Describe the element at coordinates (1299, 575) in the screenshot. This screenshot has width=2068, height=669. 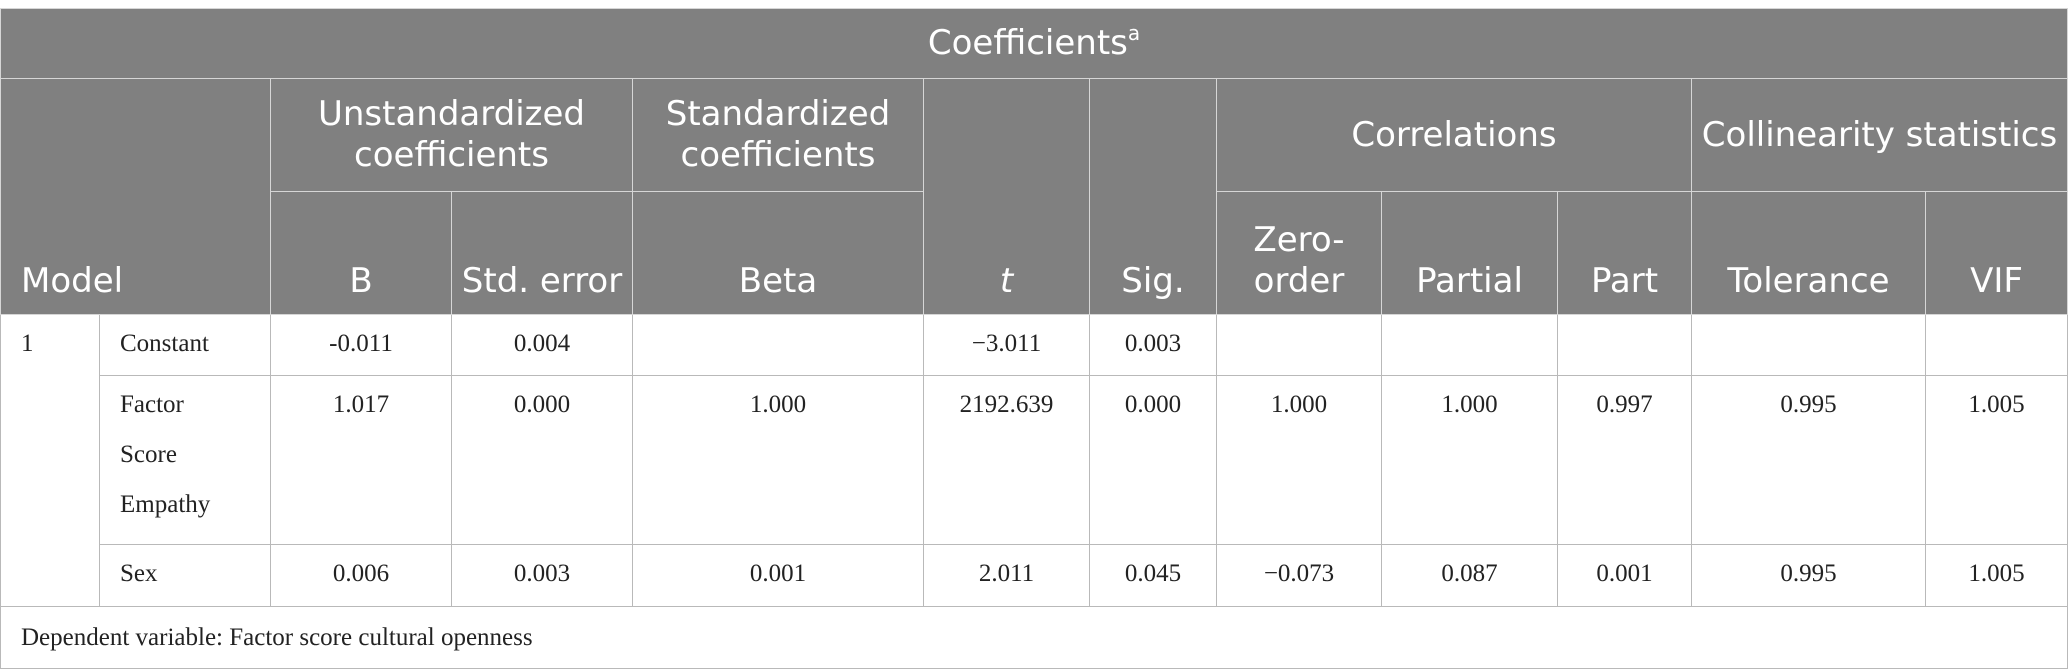
I see `zero-order-cell: −0.073` at that location.